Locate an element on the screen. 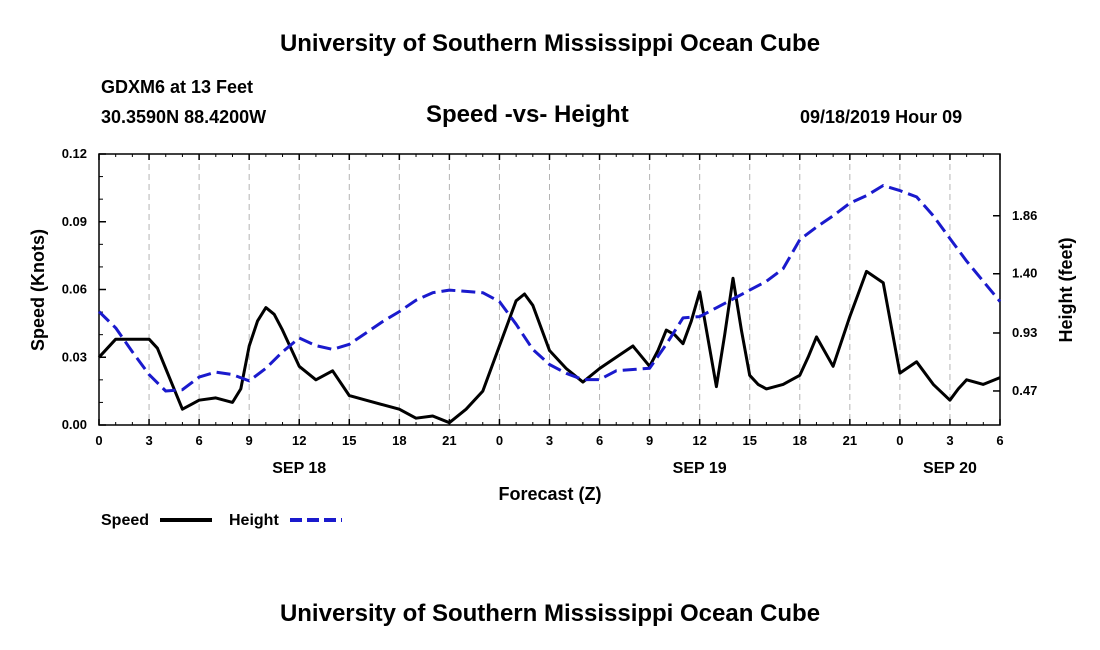 This screenshot has width=1100, height=650. y-tick-label: 0.06 is located at coordinates (74, 289).